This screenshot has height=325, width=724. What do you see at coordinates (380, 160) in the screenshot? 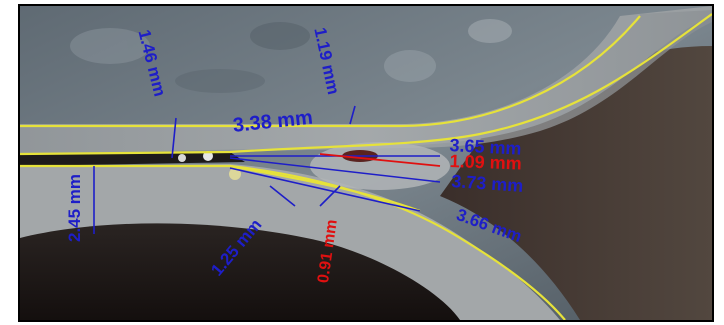
I see `red-measure-line` at bounding box center [380, 160].